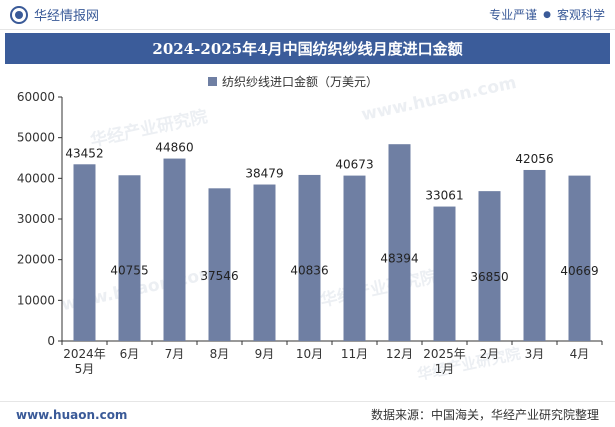 This screenshot has width=615, height=427. What do you see at coordinates (36, 138) in the screenshot?
I see `y-tick-label: 50000` at bounding box center [36, 138].